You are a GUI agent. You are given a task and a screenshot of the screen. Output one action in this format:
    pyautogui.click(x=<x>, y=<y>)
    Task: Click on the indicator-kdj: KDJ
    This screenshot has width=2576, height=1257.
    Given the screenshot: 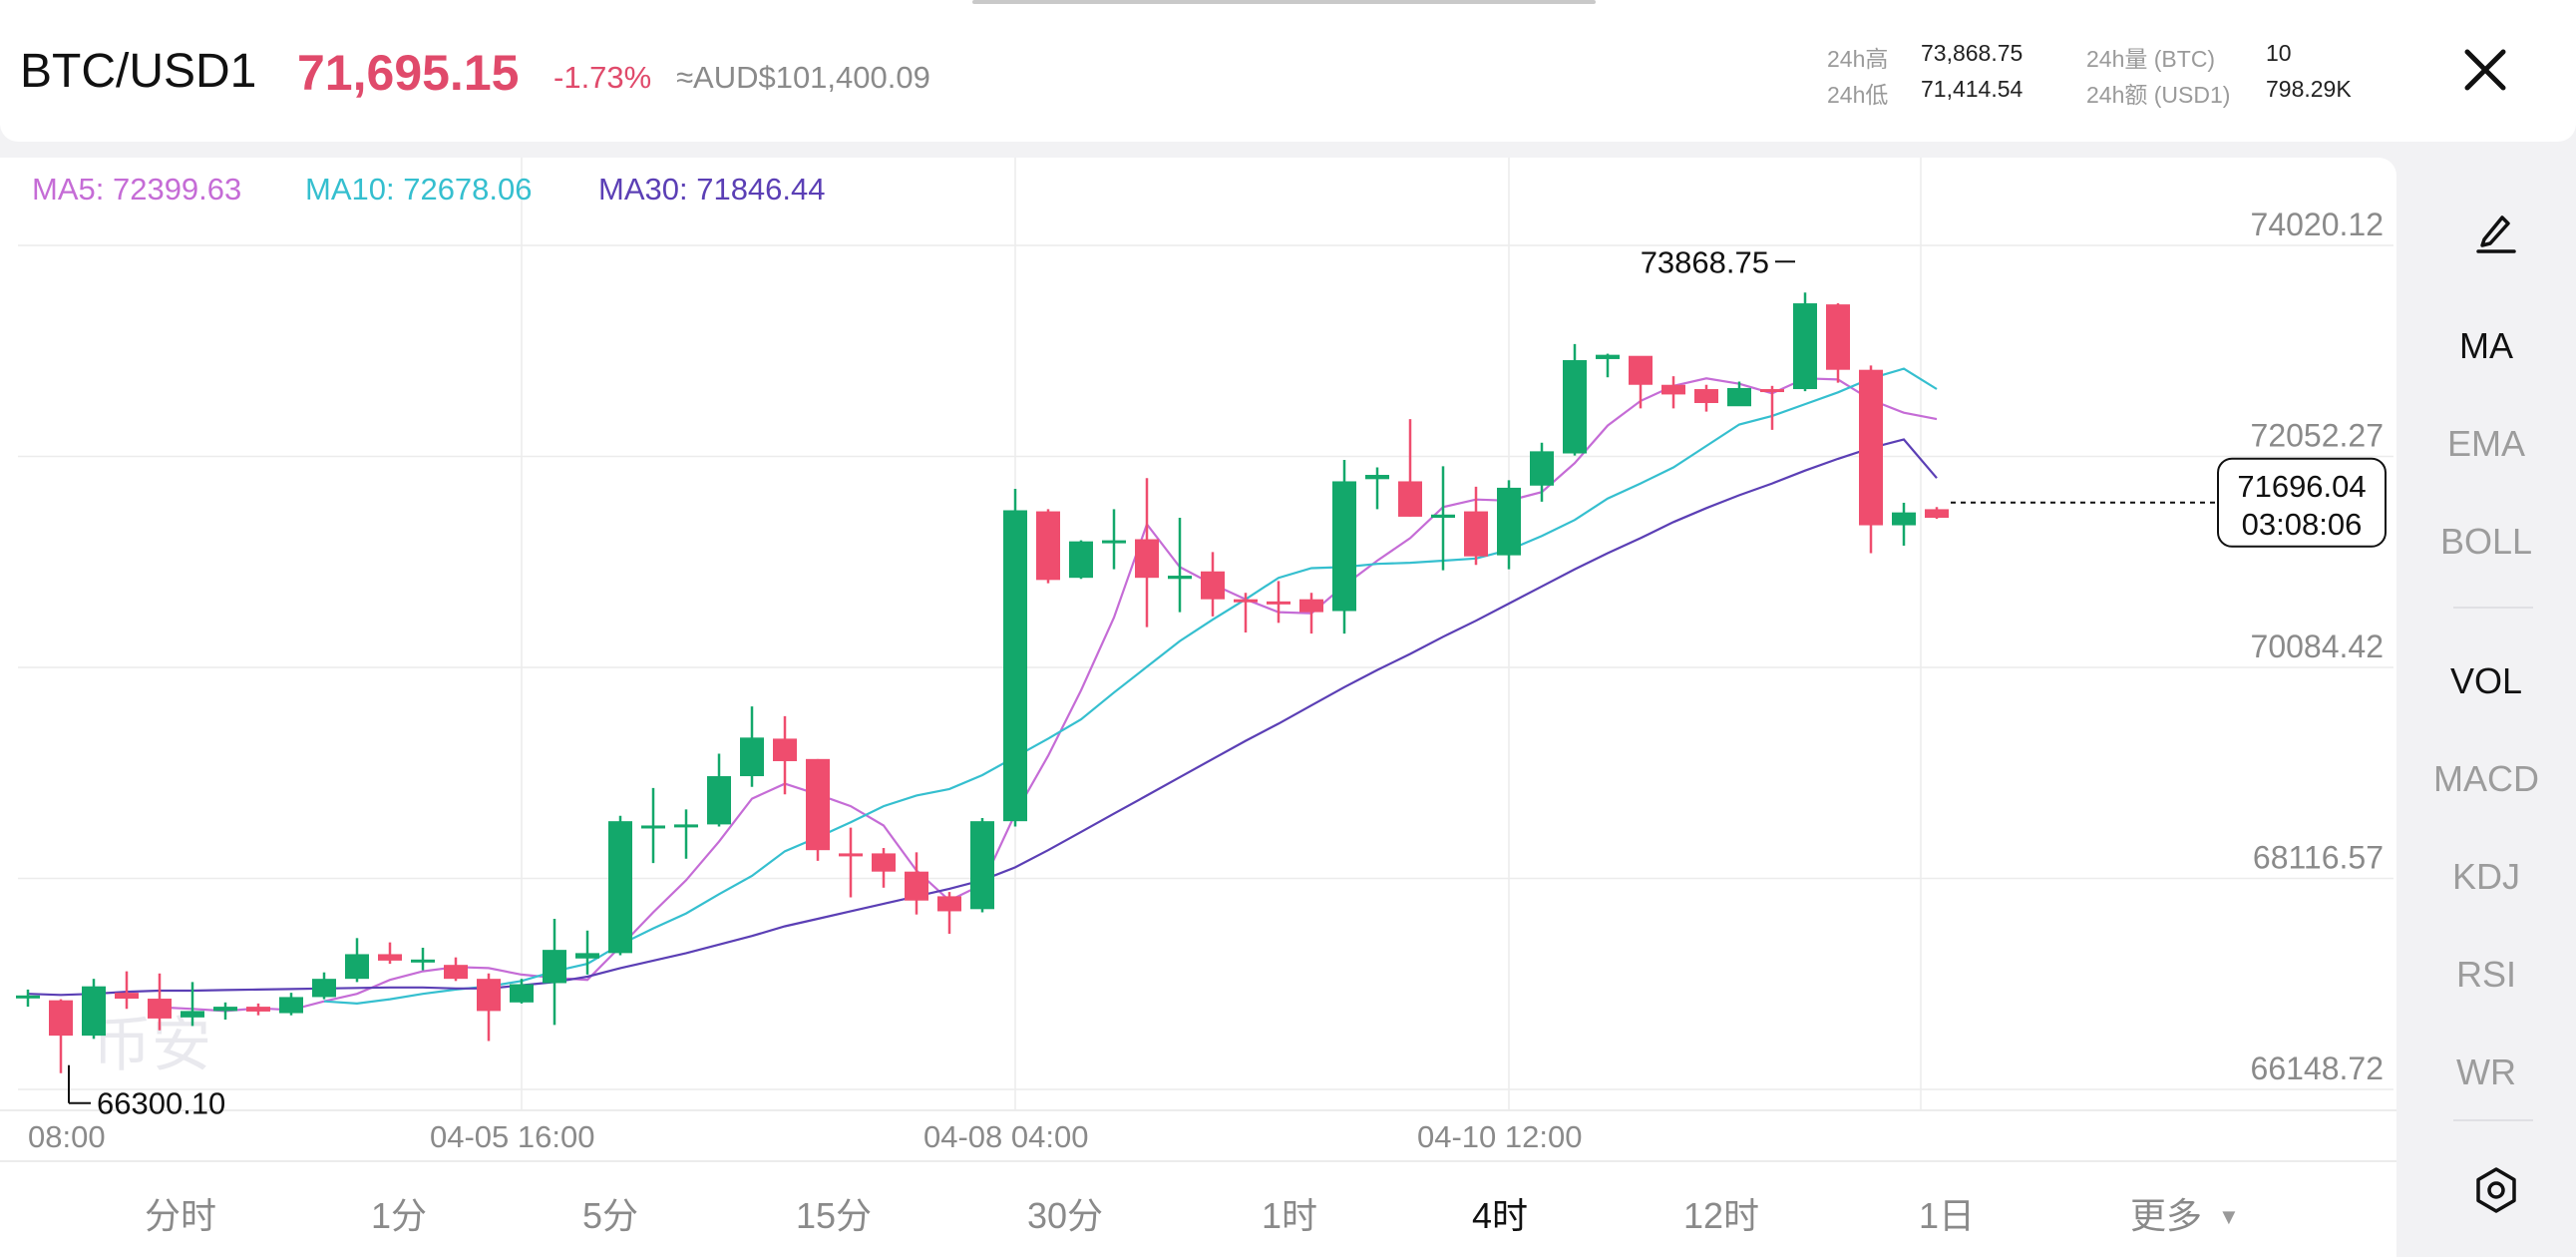 What is the action you would take?
    pyautogui.click(x=2485, y=876)
    